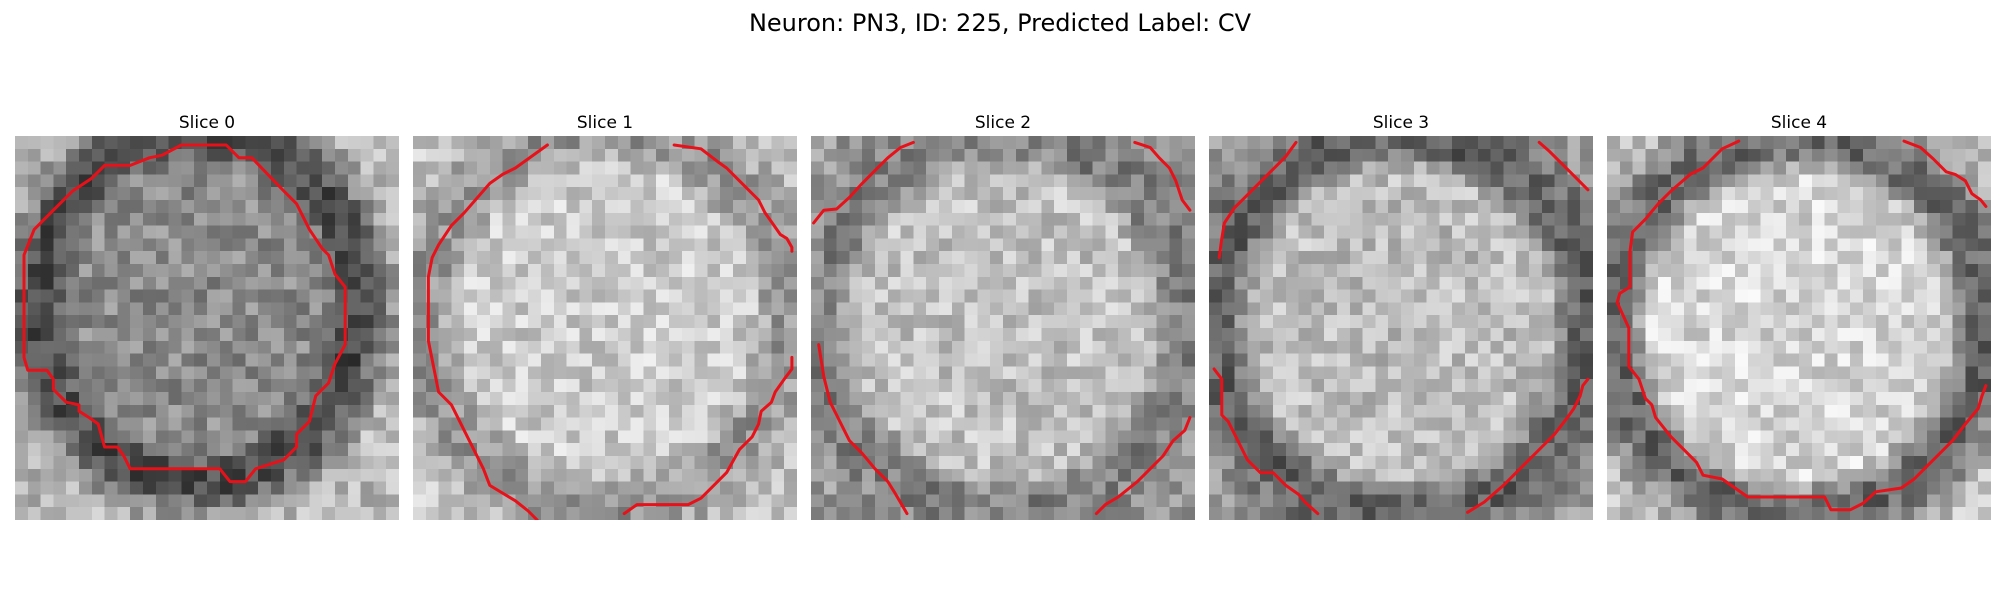 The image size is (2000, 600). I want to click on slice-title: Slice 0, so click(207, 123).